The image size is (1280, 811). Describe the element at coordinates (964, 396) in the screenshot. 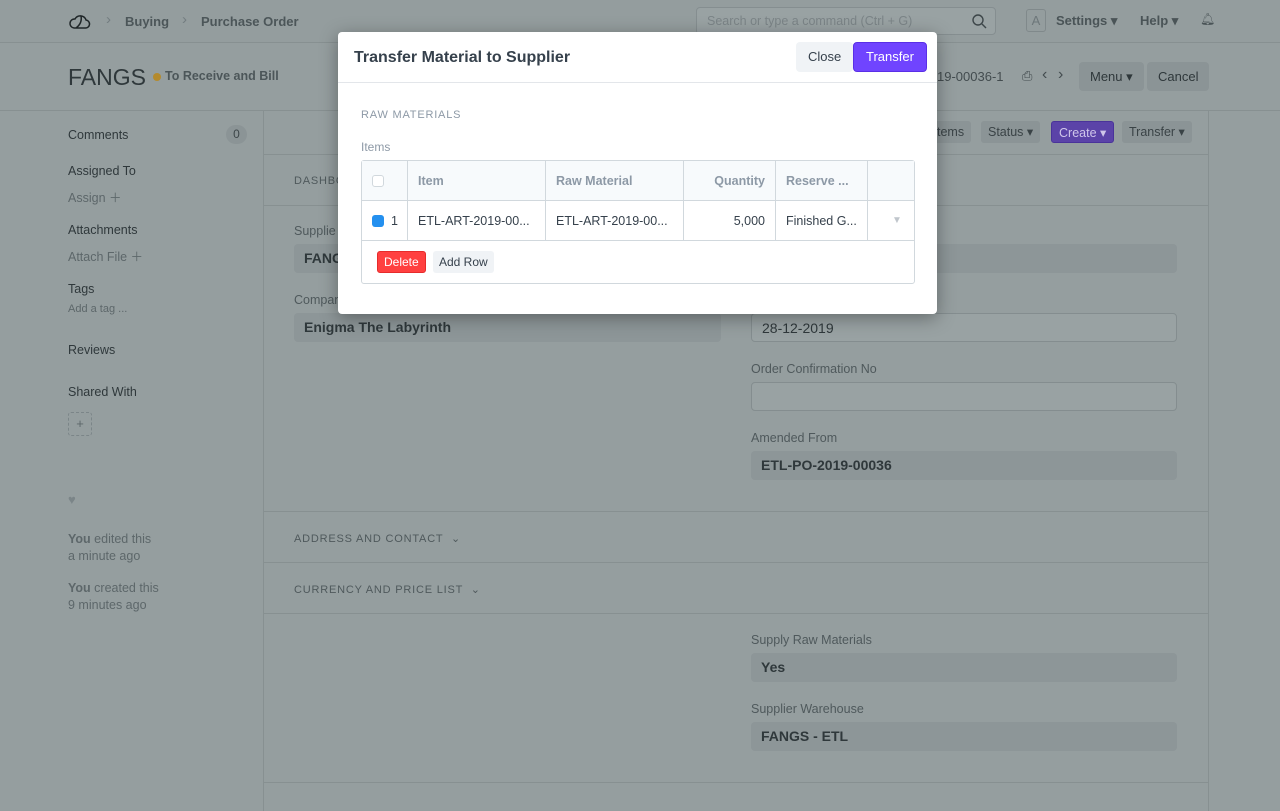

I see `order-confirmation-field` at that location.